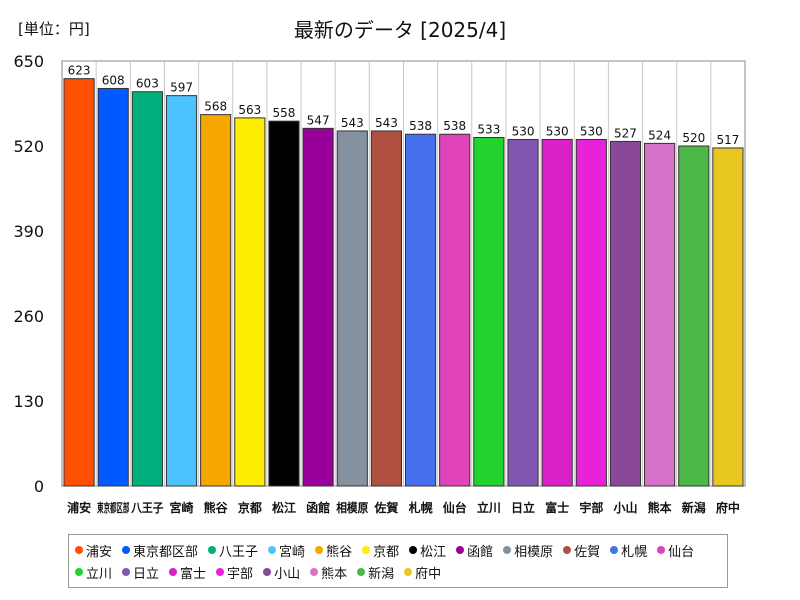  I want to click on category-label: 浦安, so click(79, 507).